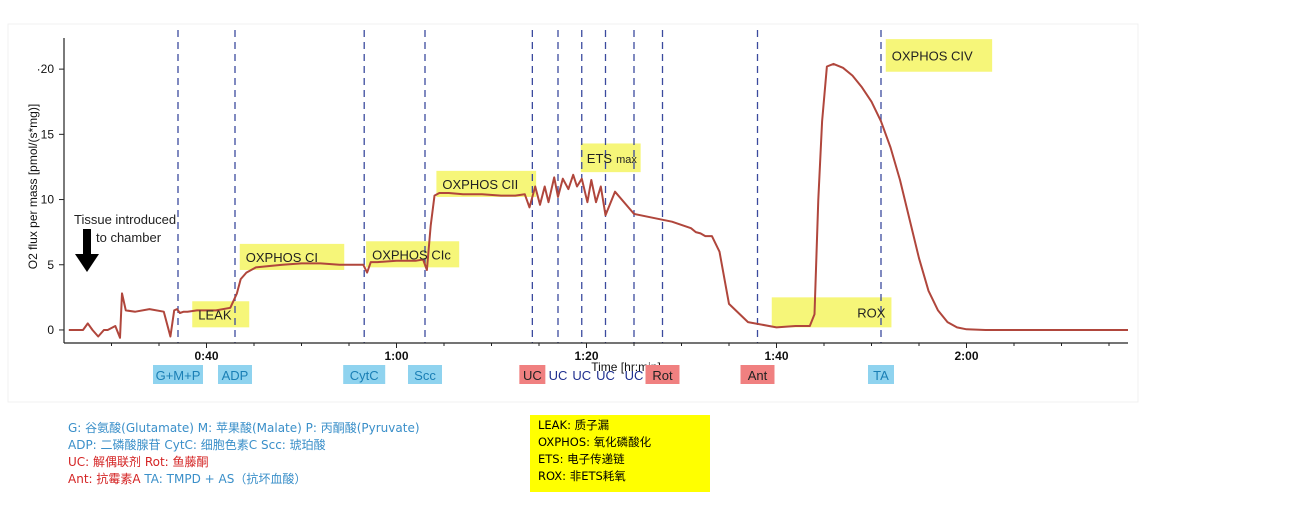  What do you see at coordinates (46, 69) in the screenshot?
I see `y-tick-label: ·20` at bounding box center [46, 69].